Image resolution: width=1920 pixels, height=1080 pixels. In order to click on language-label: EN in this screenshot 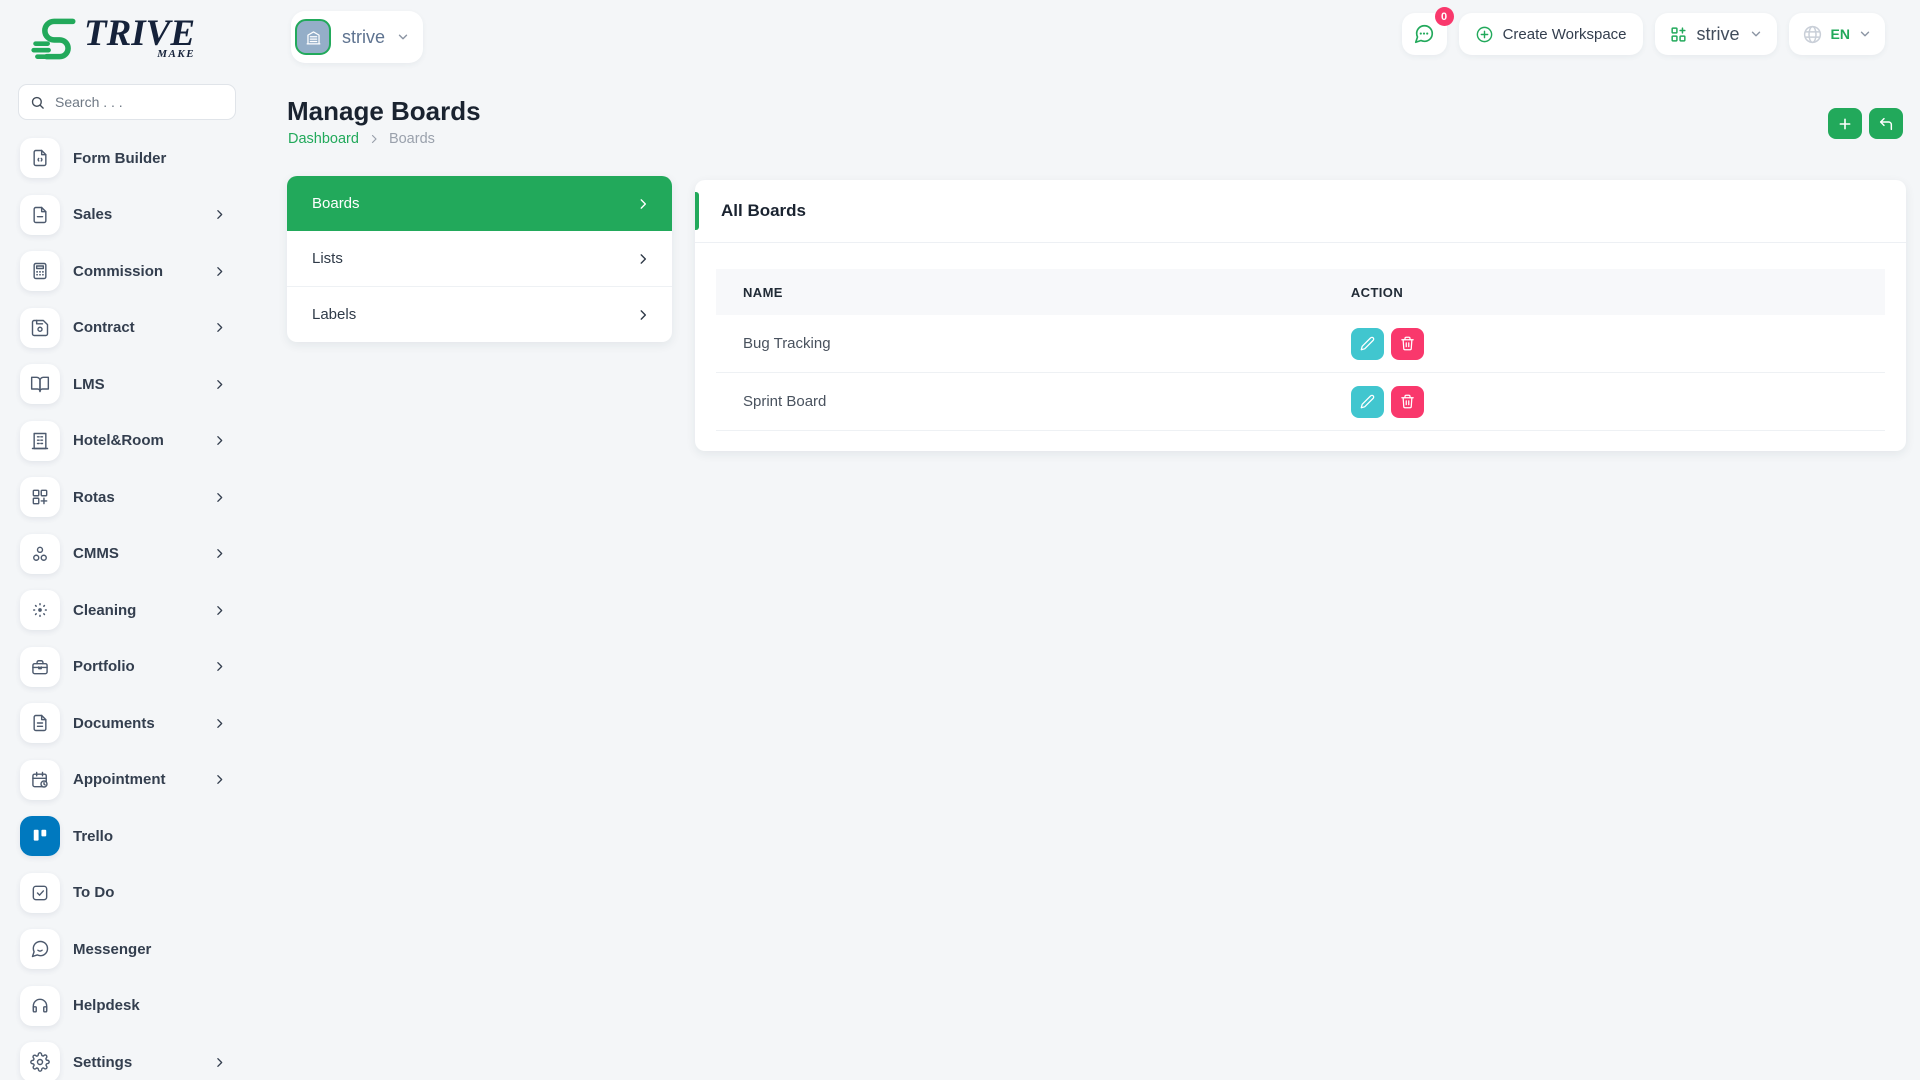, I will do `click(1840, 34)`.